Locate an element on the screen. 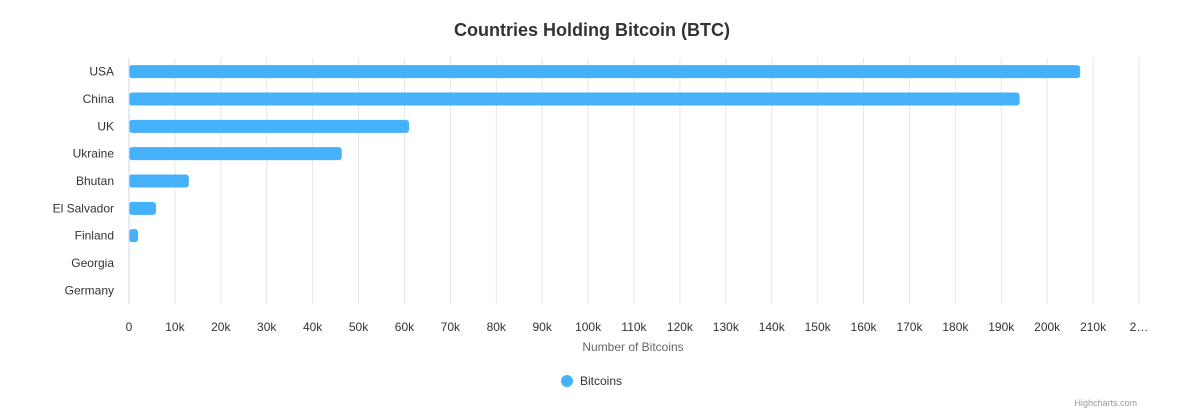  credits-link: Highcharts.com is located at coordinates (1105, 403).